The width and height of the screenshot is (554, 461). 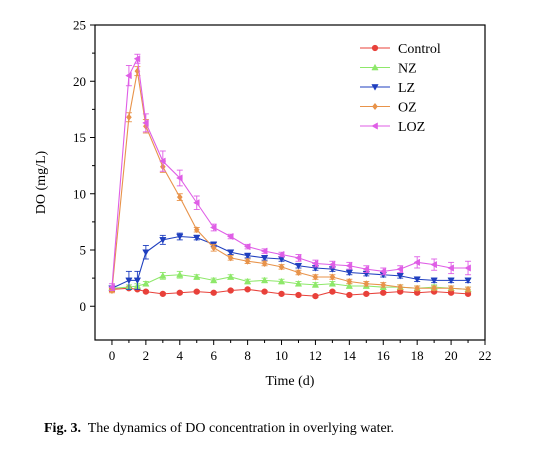 What do you see at coordinates (485, 355) in the screenshot?
I see `x-tick-label: 22` at bounding box center [485, 355].